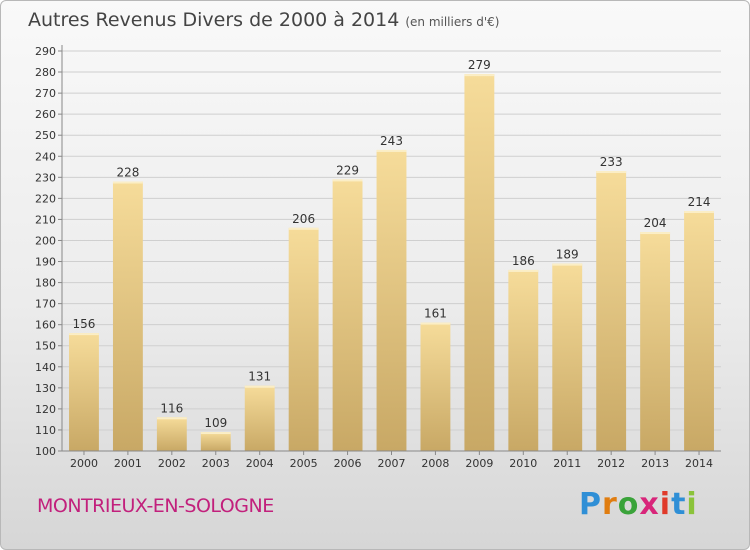 The image size is (750, 550). Describe the element at coordinates (611, 162) in the screenshot. I see `data-label: 233` at that location.